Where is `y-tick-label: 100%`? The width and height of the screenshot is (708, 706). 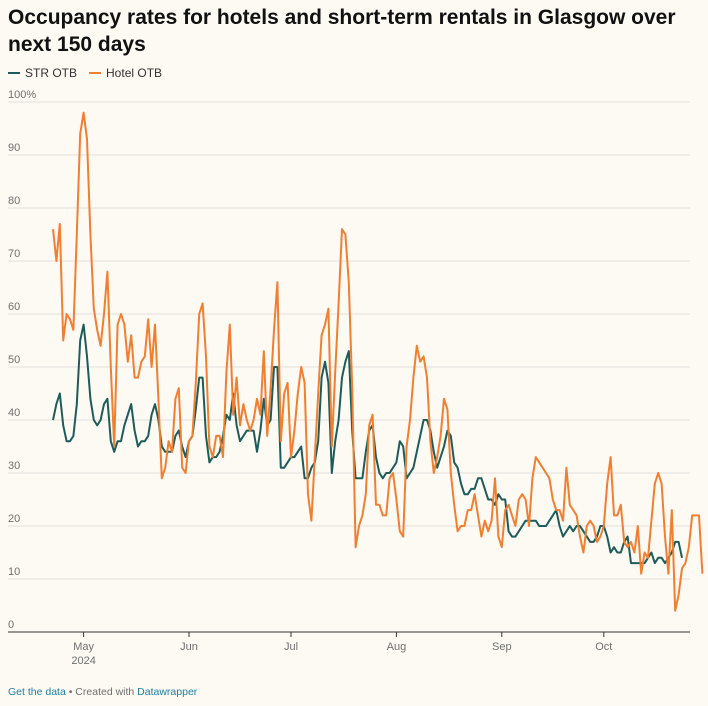
y-tick-label: 100% is located at coordinates (22, 95).